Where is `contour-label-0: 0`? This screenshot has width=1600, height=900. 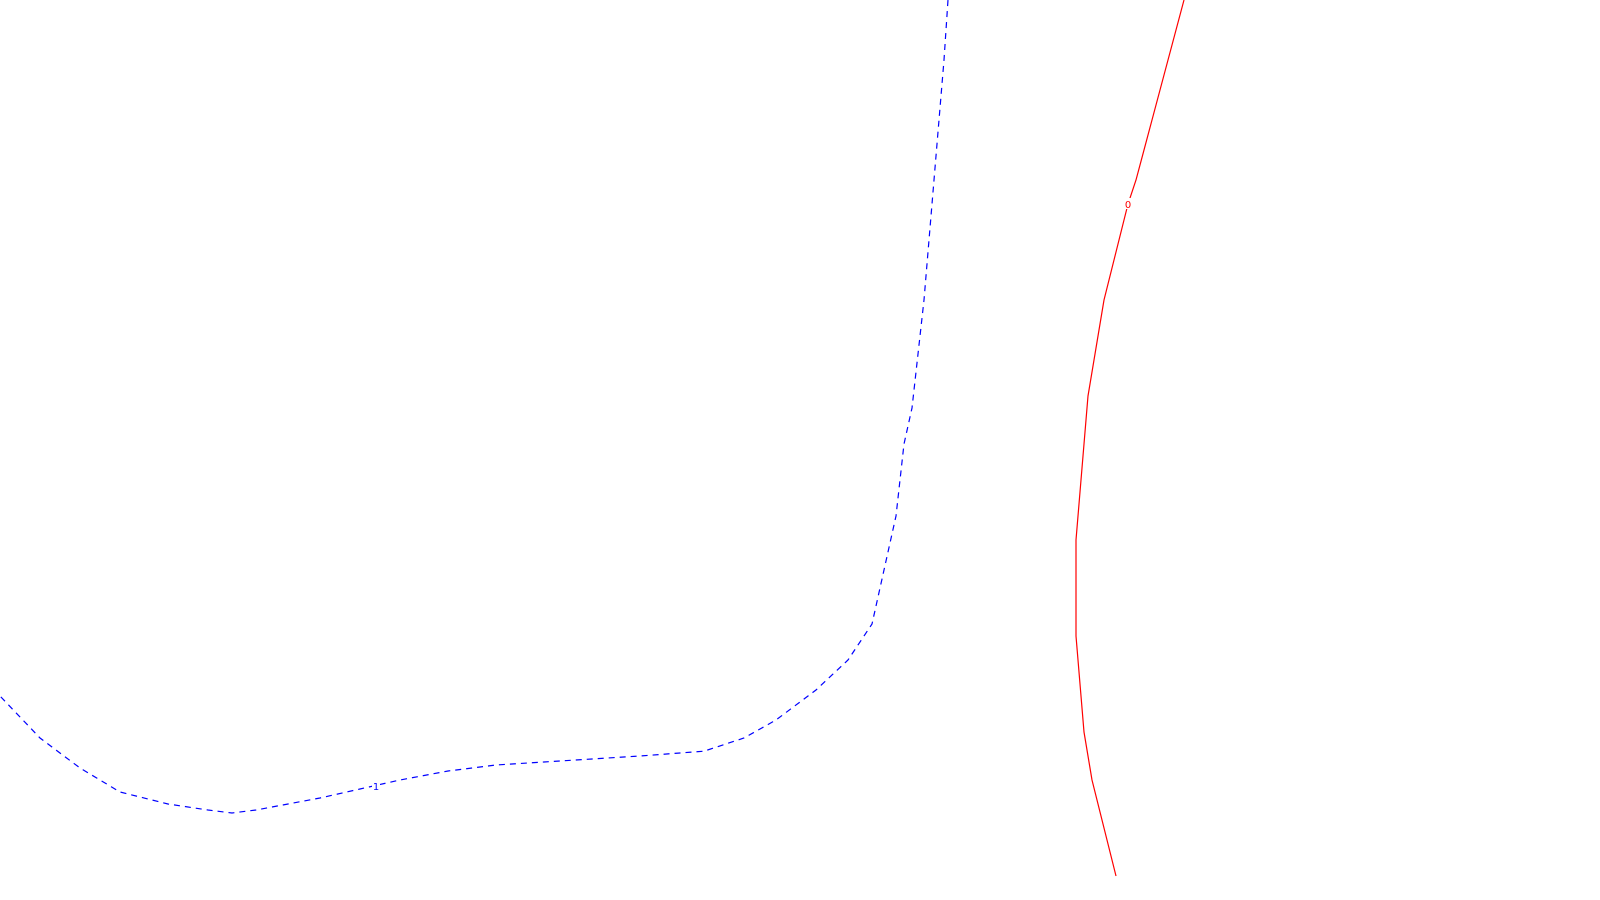
contour-label-0: 0 is located at coordinates (1128, 205).